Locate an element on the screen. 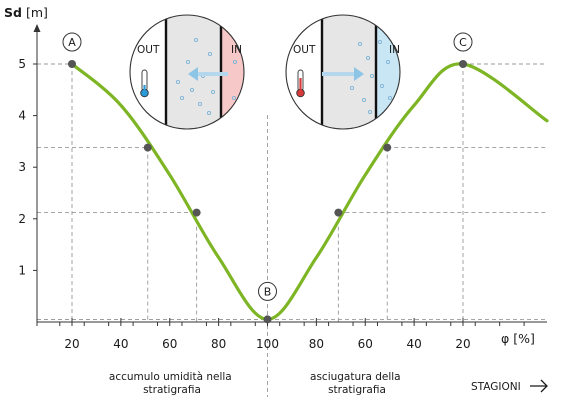  y-tick-label: 4 is located at coordinates (22, 116).